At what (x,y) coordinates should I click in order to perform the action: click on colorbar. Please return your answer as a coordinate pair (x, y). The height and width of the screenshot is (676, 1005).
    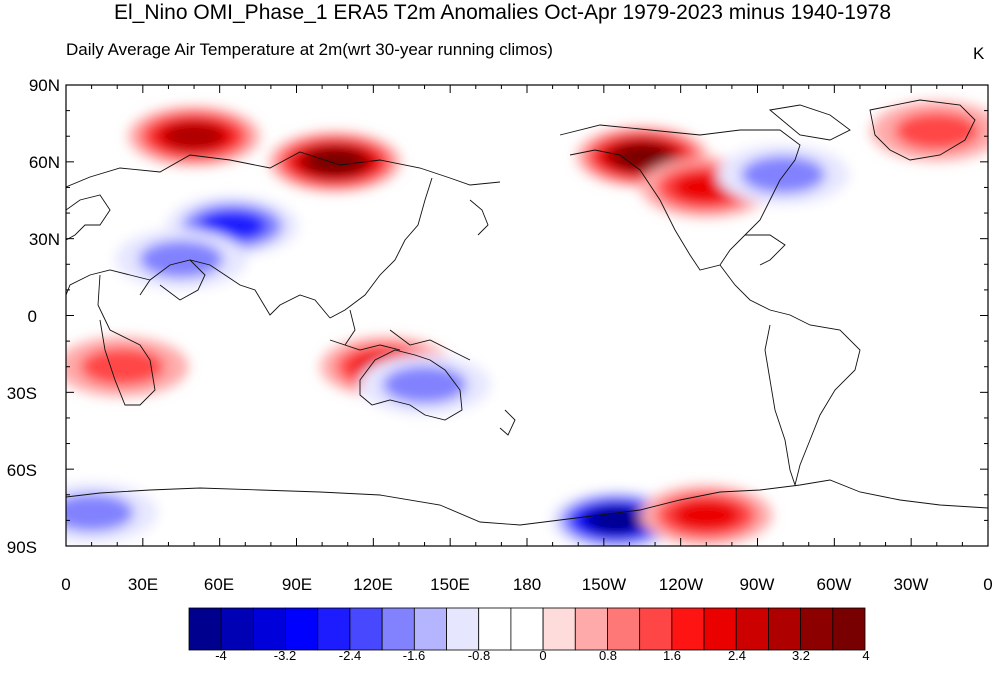
    Looking at the image, I should click on (527, 629).